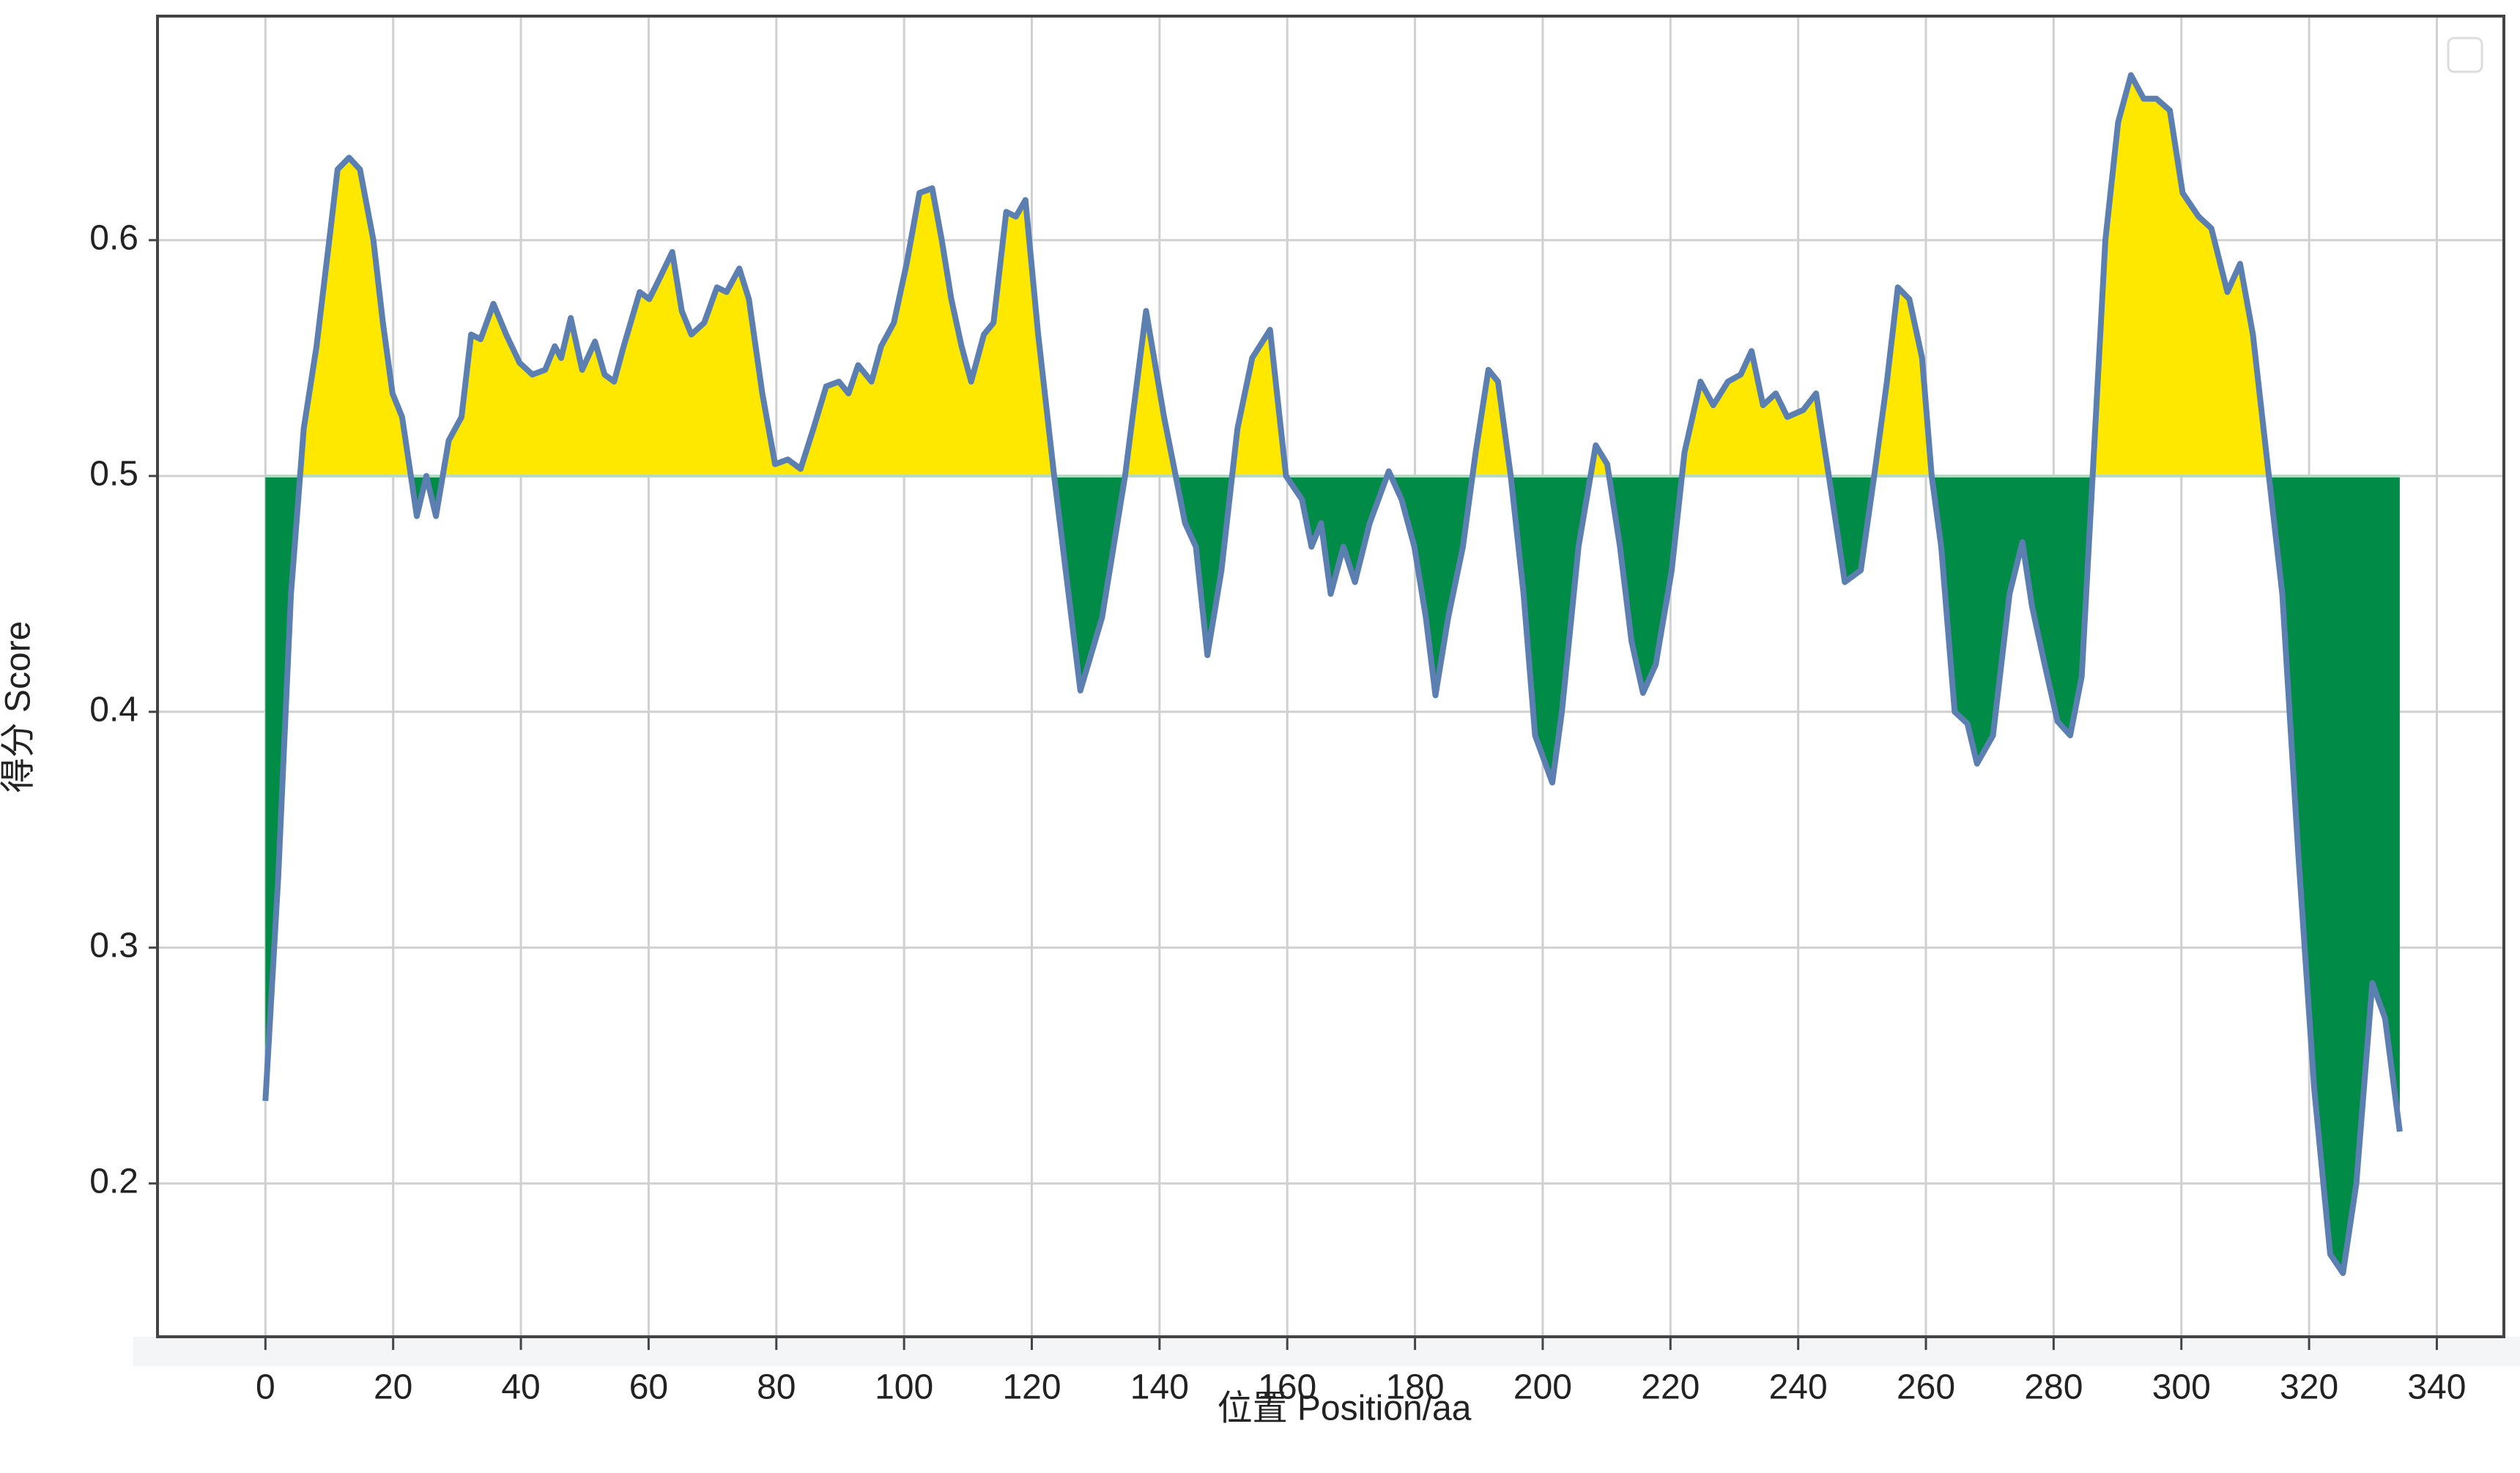 The width and height of the screenshot is (2520, 1473). What do you see at coordinates (1159, 1387) in the screenshot?
I see `x-tick-label: 140` at bounding box center [1159, 1387].